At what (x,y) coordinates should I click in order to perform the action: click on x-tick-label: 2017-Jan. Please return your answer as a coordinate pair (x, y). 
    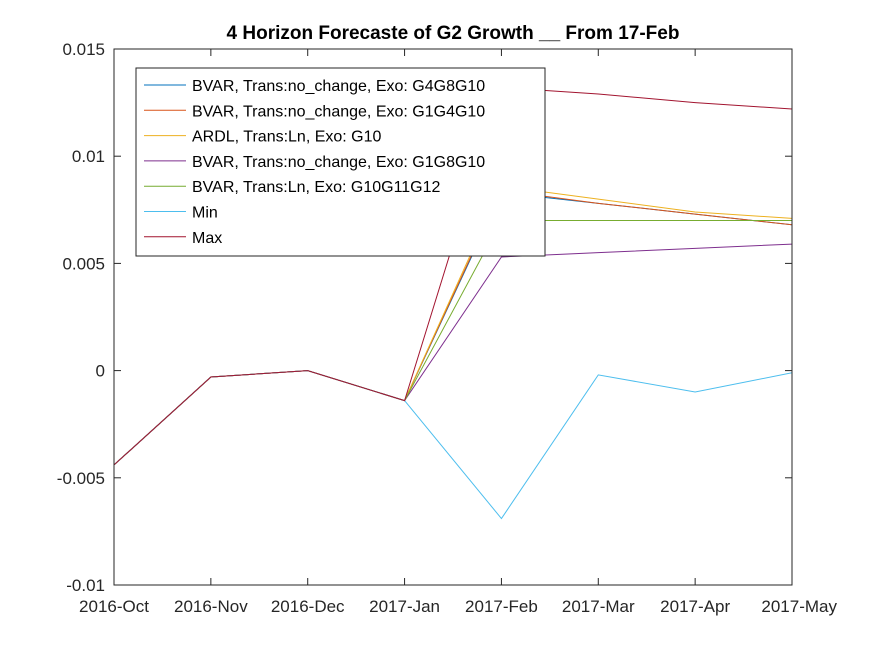
    Looking at the image, I should click on (404, 606).